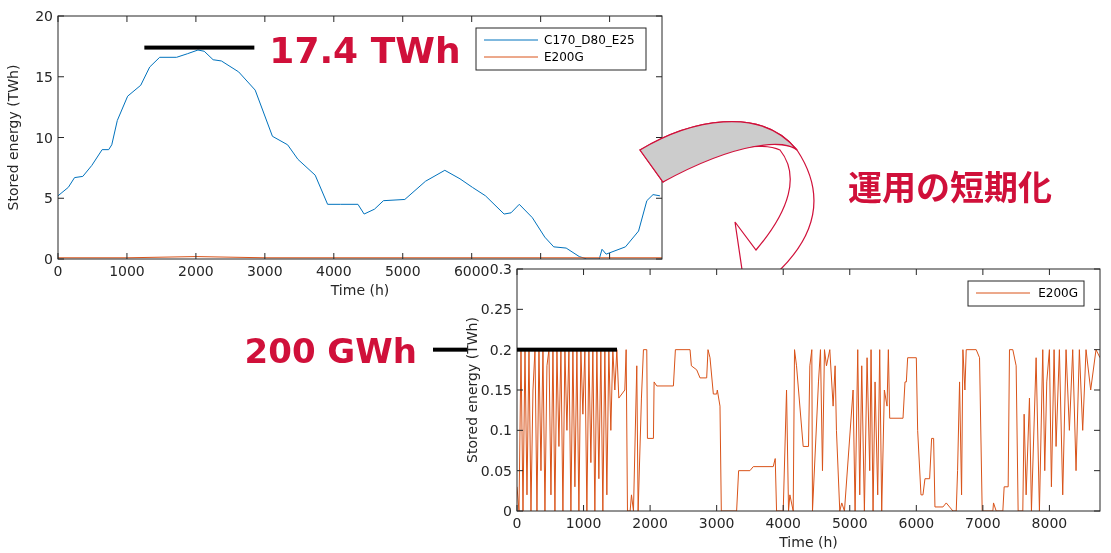 This screenshot has height=553, width=1111. Describe the element at coordinates (365, 50) in the screenshot. I see `annotation: 17.4 TWh` at that location.